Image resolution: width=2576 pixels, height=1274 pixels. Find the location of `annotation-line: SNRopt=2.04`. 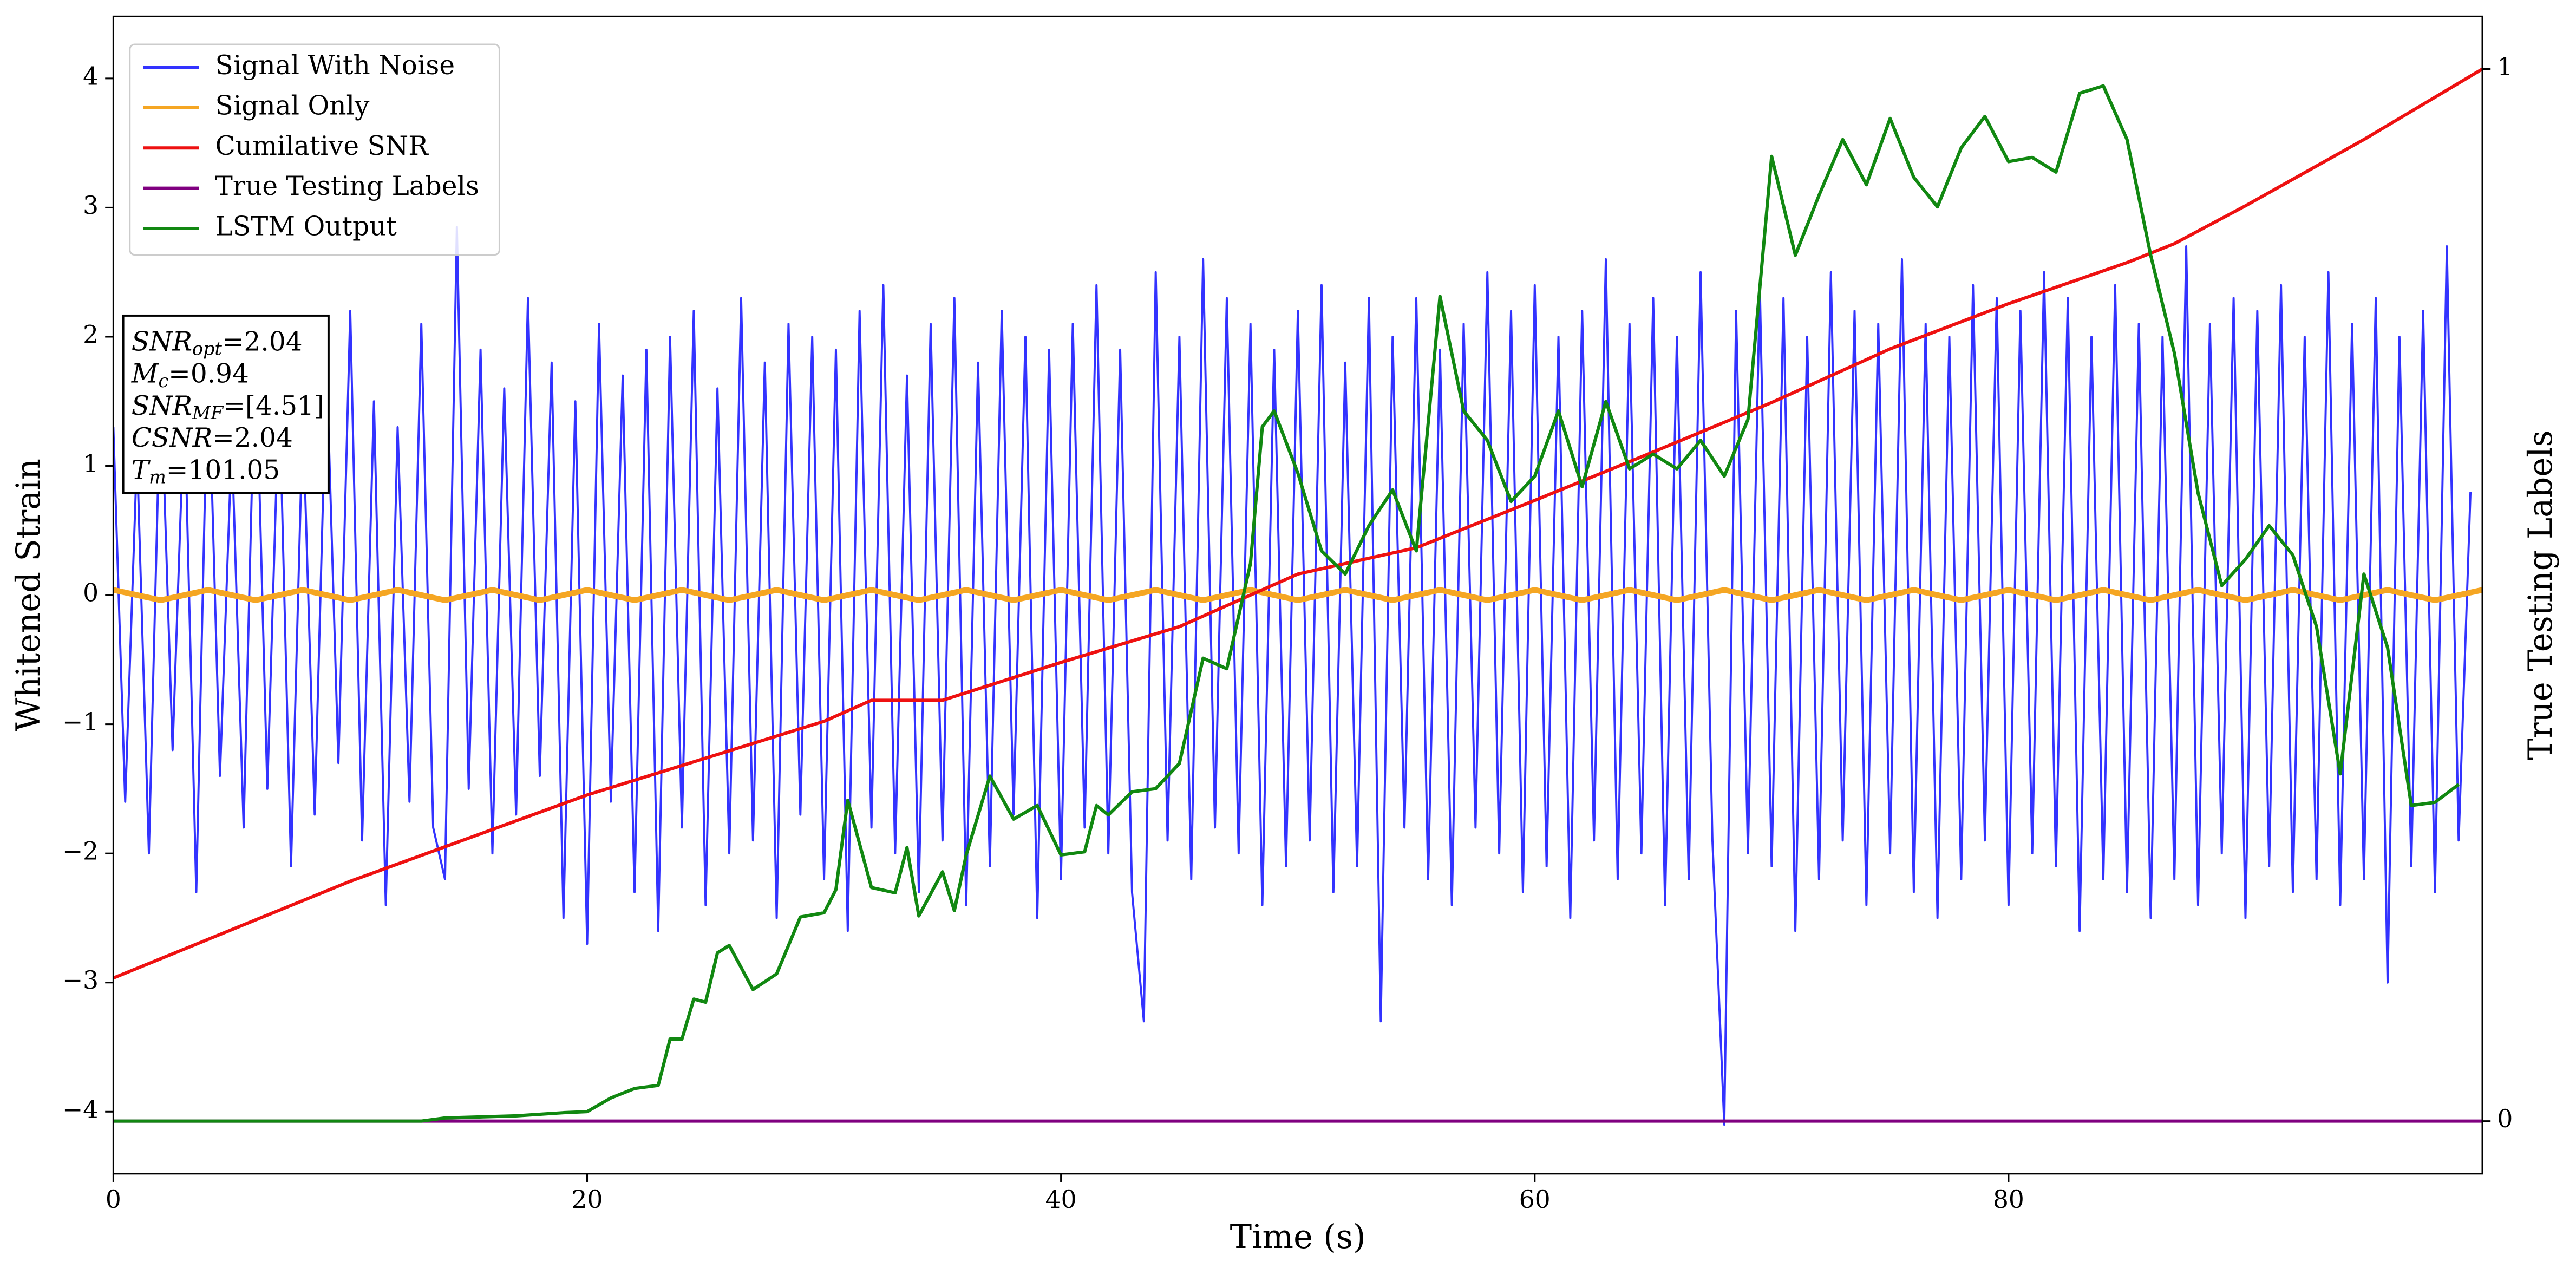

annotation-line: SNRopt=2.04 is located at coordinates (217, 343).